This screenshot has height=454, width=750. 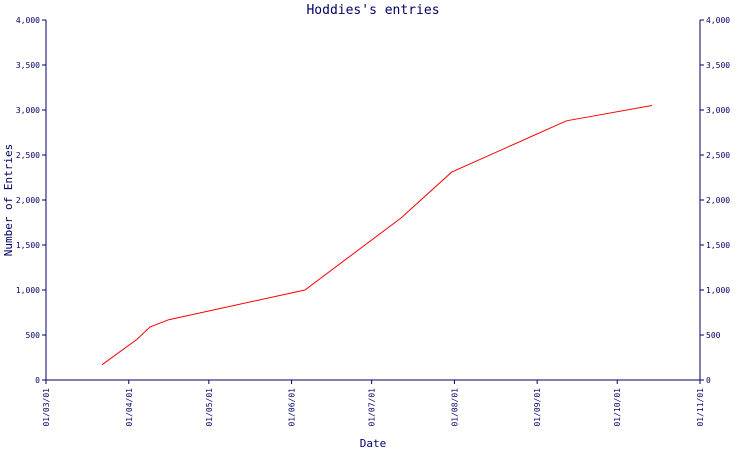 What do you see at coordinates (37, 380) in the screenshot?
I see `y-tick-label-left: 0` at bounding box center [37, 380].